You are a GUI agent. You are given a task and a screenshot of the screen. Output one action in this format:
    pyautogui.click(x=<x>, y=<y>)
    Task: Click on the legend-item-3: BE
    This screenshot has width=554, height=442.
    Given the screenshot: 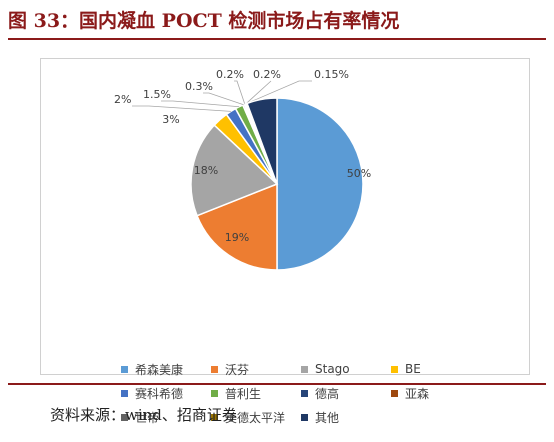 What is the action you would take?
    pyautogui.click(x=436, y=369)
    